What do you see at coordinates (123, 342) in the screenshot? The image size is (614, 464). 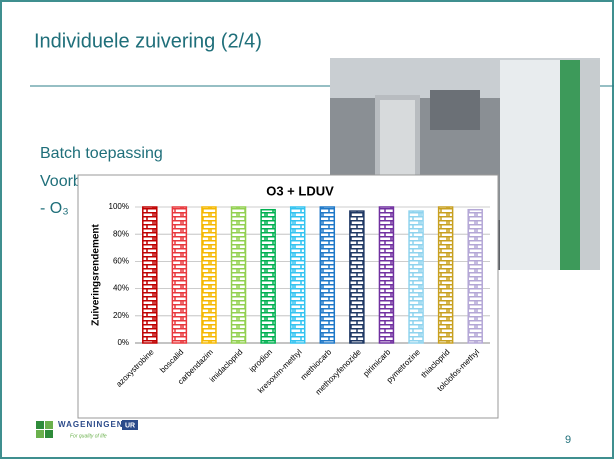 I see `y-tick-label: 0%` at bounding box center [123, 342].